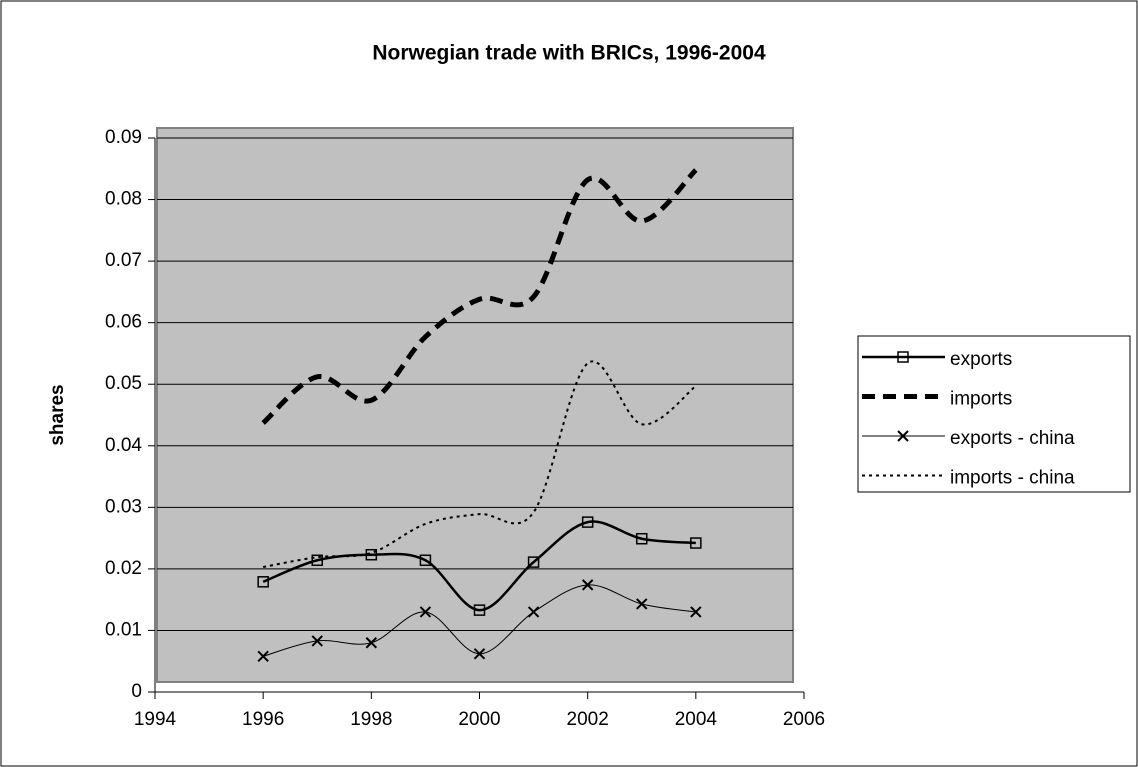 Image resolution: width=1138 pixels, height=767 pixels. What do you see at coordinates (804, 719) in the screenshot?
I see `x-tick-label: 2006` at bounding box center [804, 719].